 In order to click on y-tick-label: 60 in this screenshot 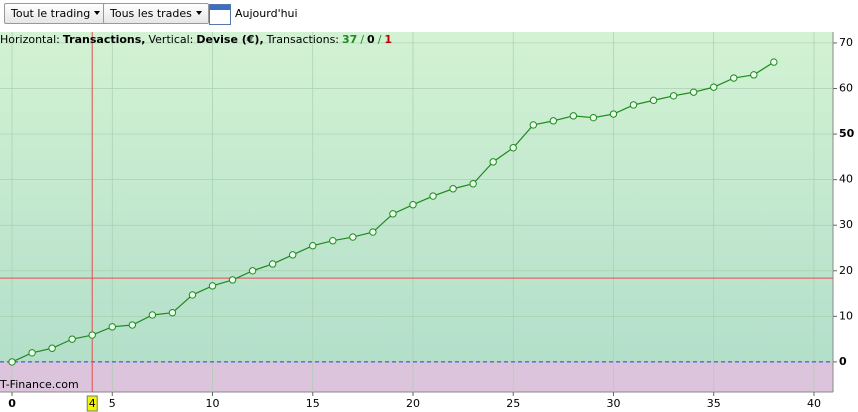, I will do `click(846, 88)`.